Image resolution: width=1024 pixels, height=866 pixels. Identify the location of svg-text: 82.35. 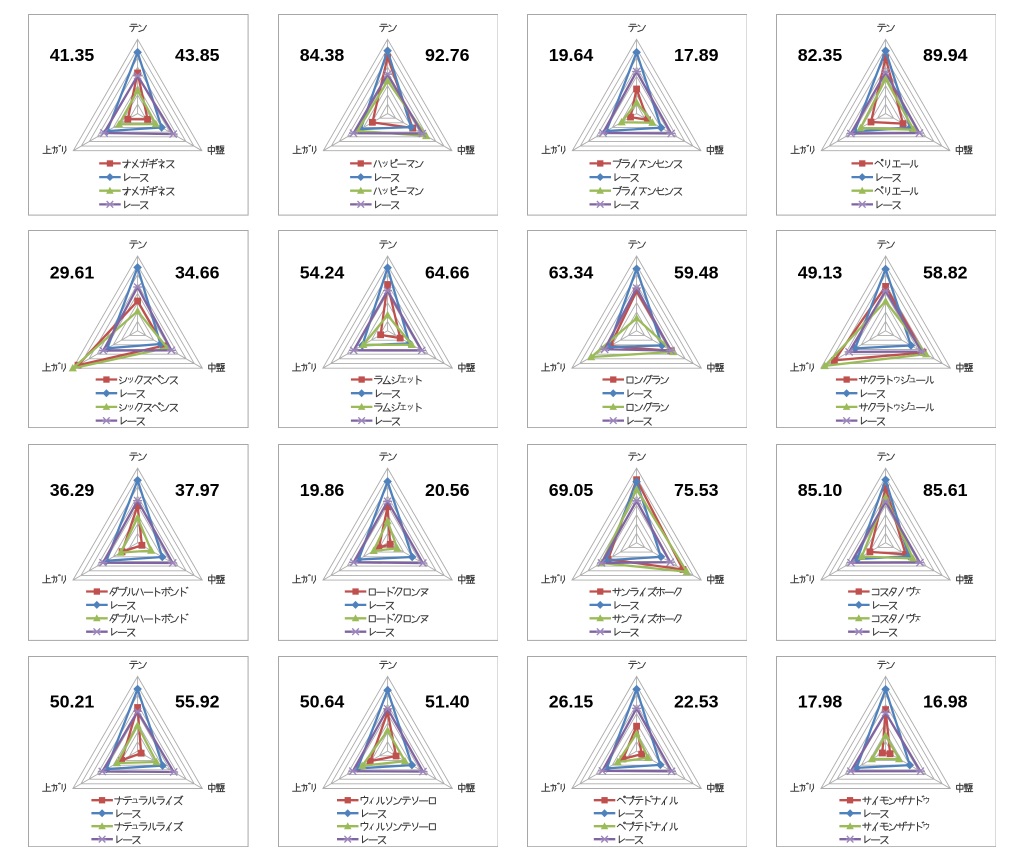
(819, 55).